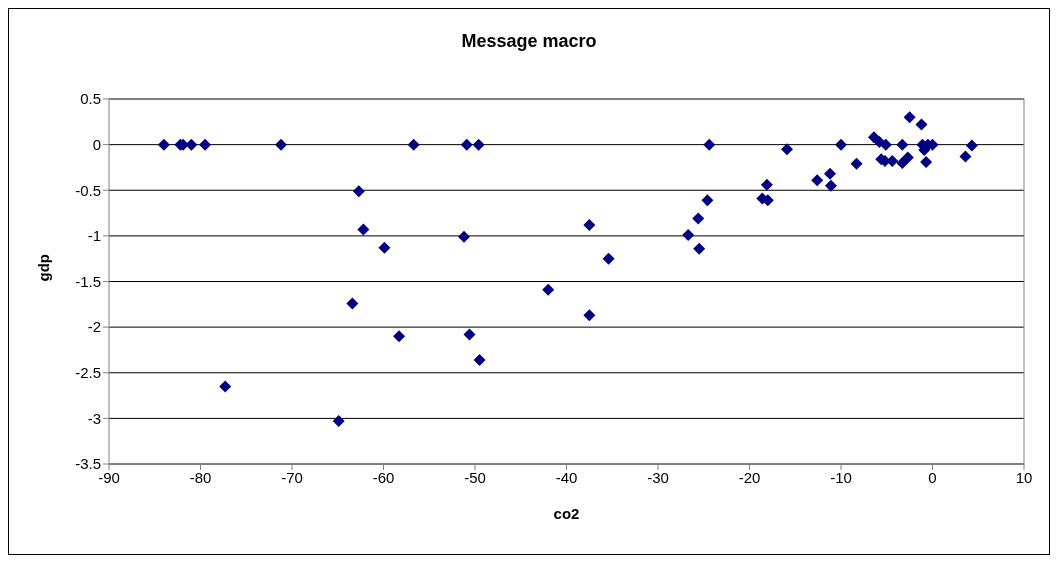 This screenshot has height=565, width=1063. Describe the element at coordinates (44, 268) in the screenshot. I see `y-axis-title: gdp` at that location.